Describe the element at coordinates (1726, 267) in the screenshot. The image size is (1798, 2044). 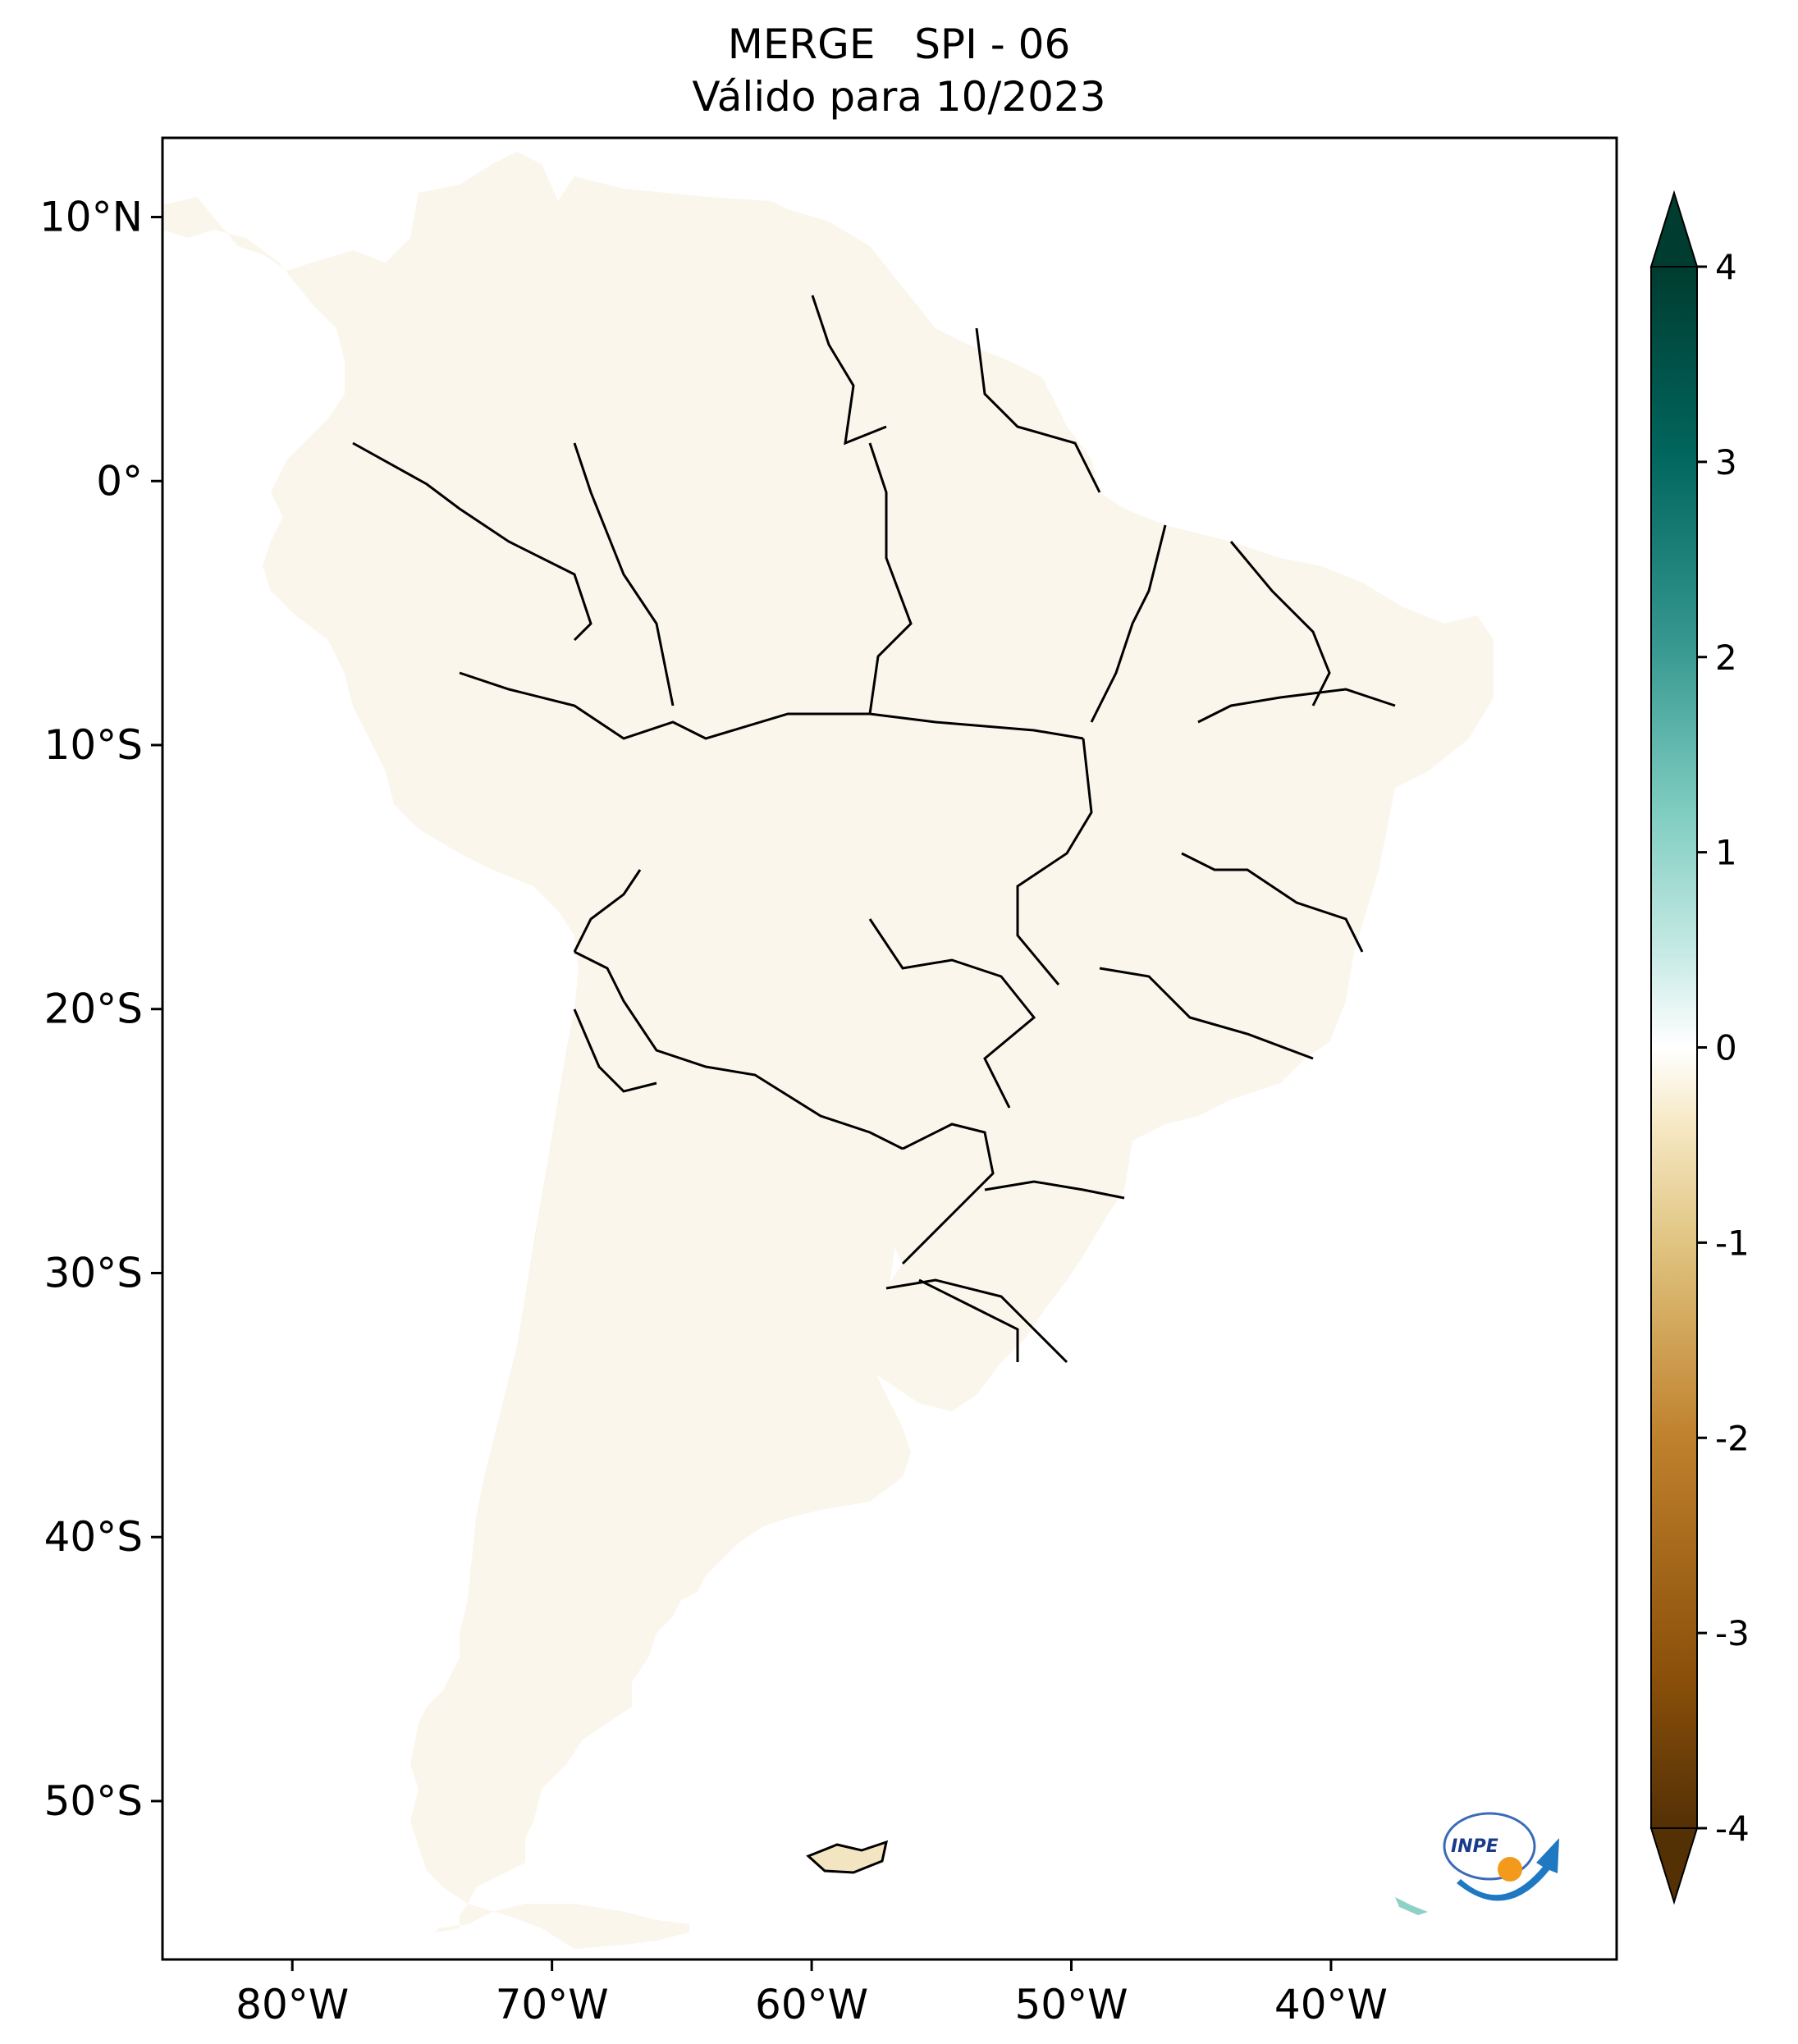
I see `colorbar-tick-label: 4` at that location.